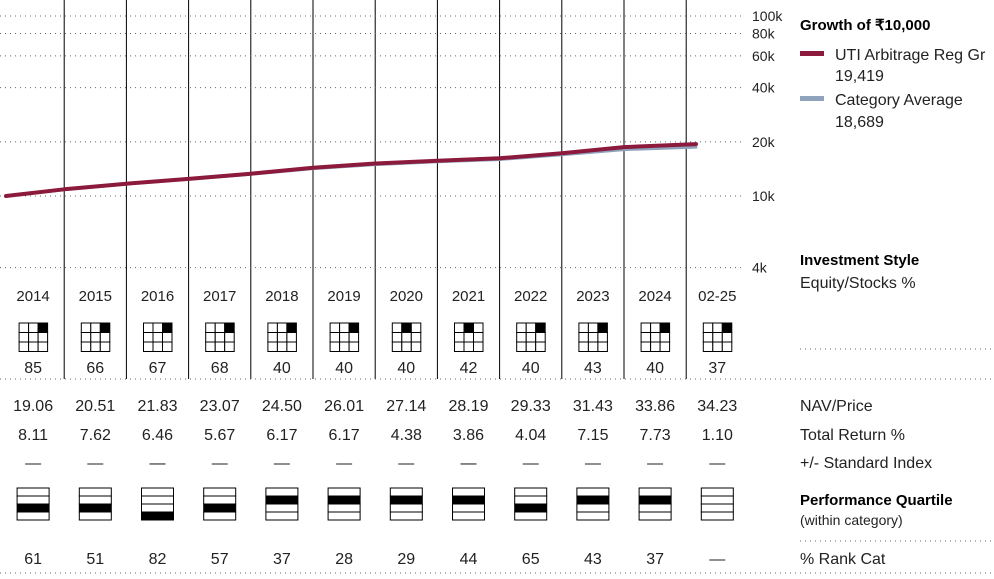 Image resolution: width=994 pixels, height=579 pixels. Describe the element at coordinates (33, 559) in the screenshot. I see `rank-value: 61` at that location.